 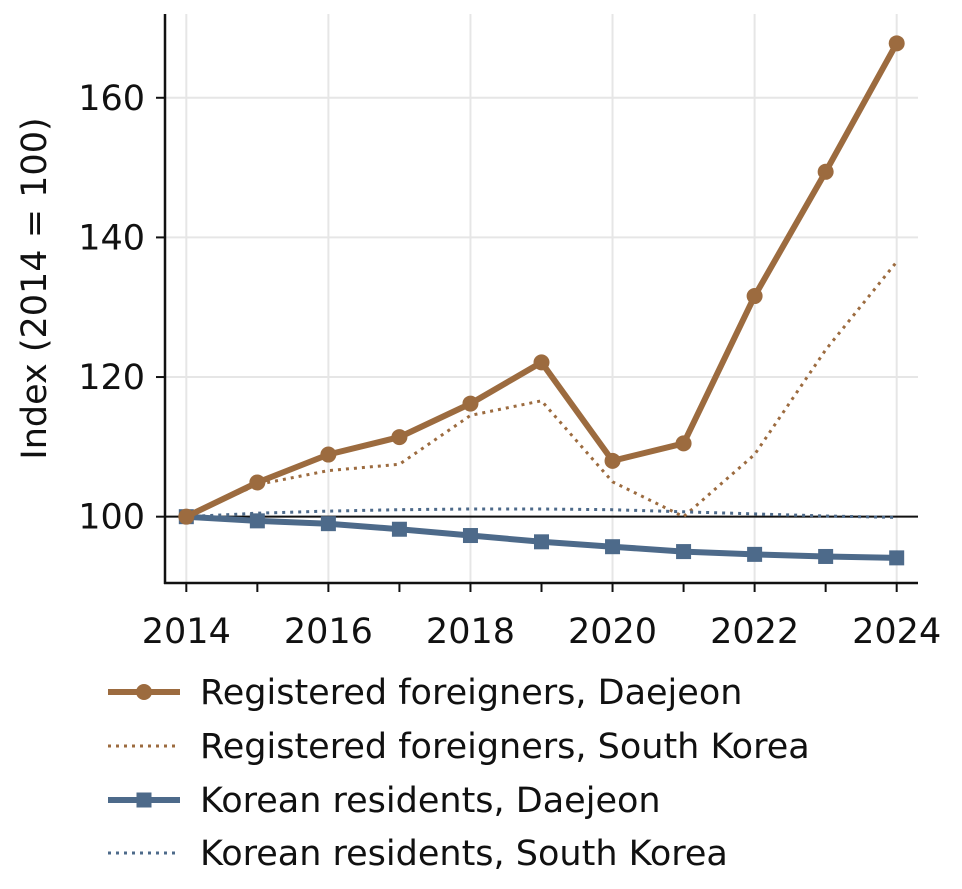 I want to click on x-tick-label: 2018, so click(x=470, y=632).